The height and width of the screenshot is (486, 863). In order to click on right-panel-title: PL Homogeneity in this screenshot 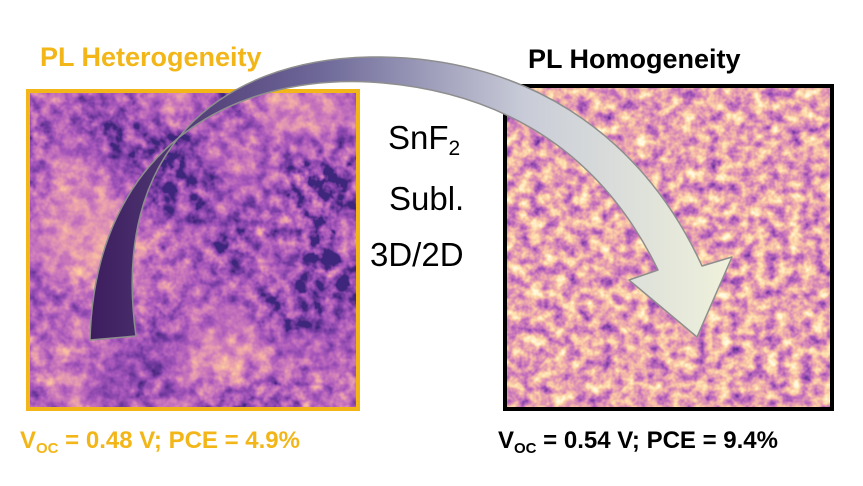, I will do `click(634, 59)`.